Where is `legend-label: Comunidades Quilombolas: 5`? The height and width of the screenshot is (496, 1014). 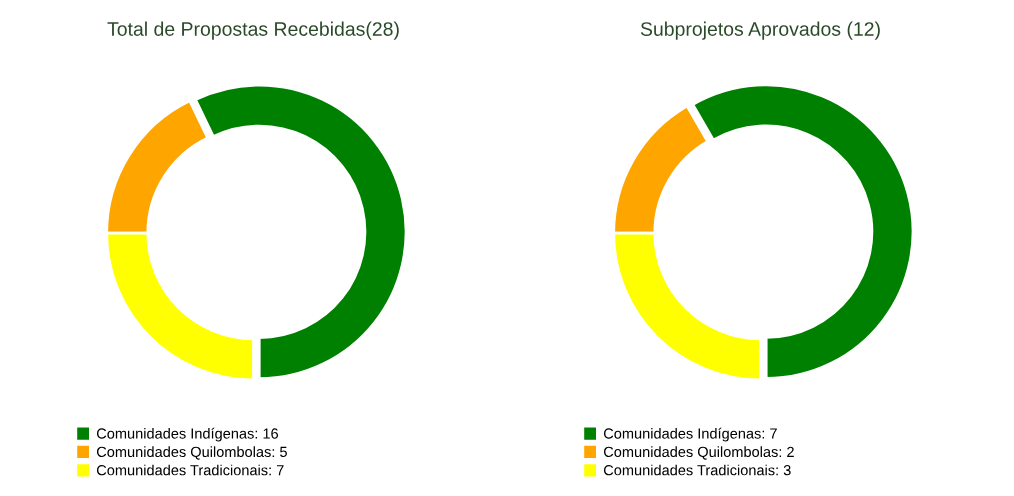 legend-label: Comunidades Quilombolas: 5 is located at coordinates (191, 453).